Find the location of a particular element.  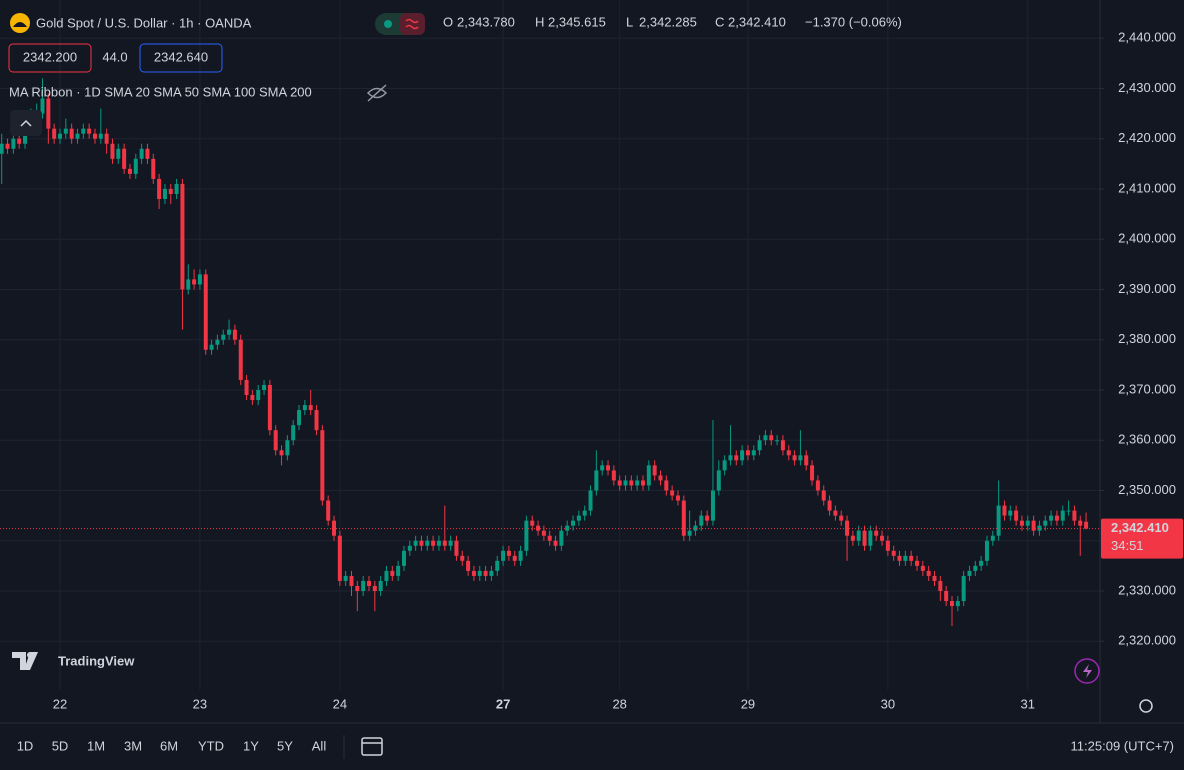

y-tick-label: 2,420.000 is located at coordinates (1147, 137).